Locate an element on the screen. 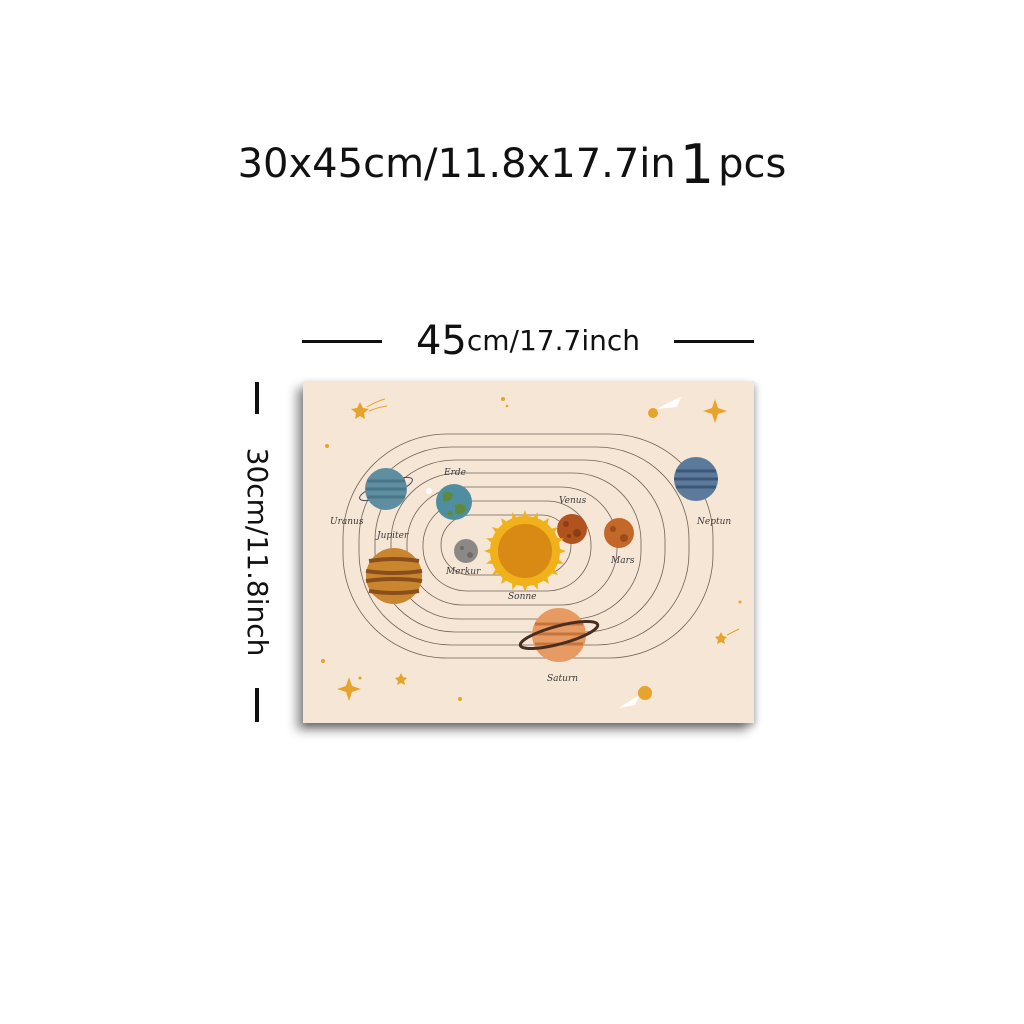  sun is located at coordinates (525, 551).